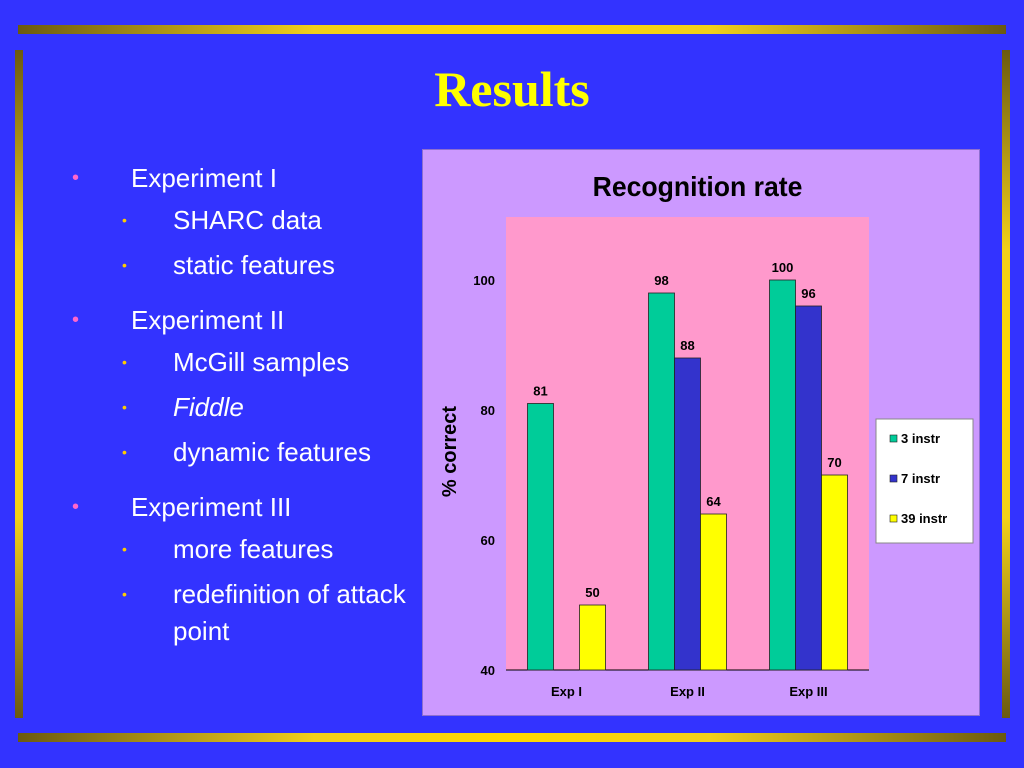 This screenshot has height=768, width=1024. What do you see at coordinates (512, 29) in the screenshot?
I see `top-gold-bar` at bounding box center [512, 29].